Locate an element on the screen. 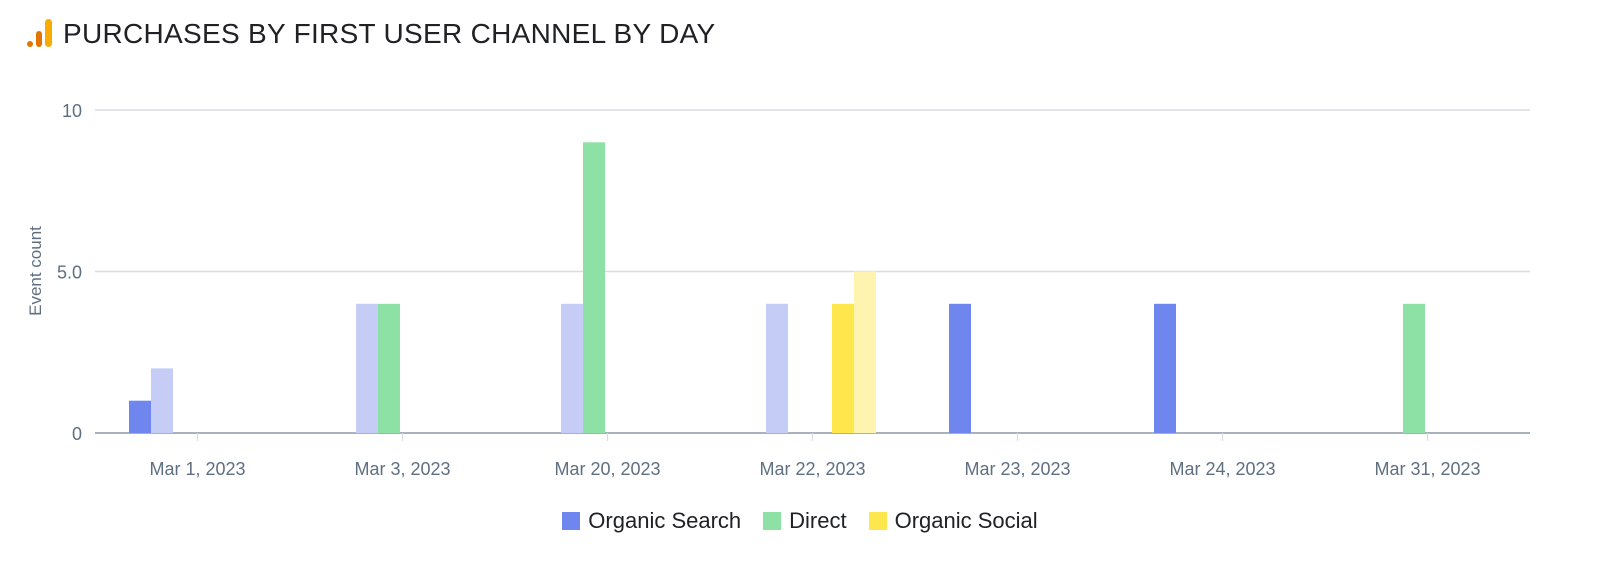 The image size is (1600, 572). chart-header: PURCHASES BY FIRST USER CHANNEL BY DAY is located at coordinates (371, 34).